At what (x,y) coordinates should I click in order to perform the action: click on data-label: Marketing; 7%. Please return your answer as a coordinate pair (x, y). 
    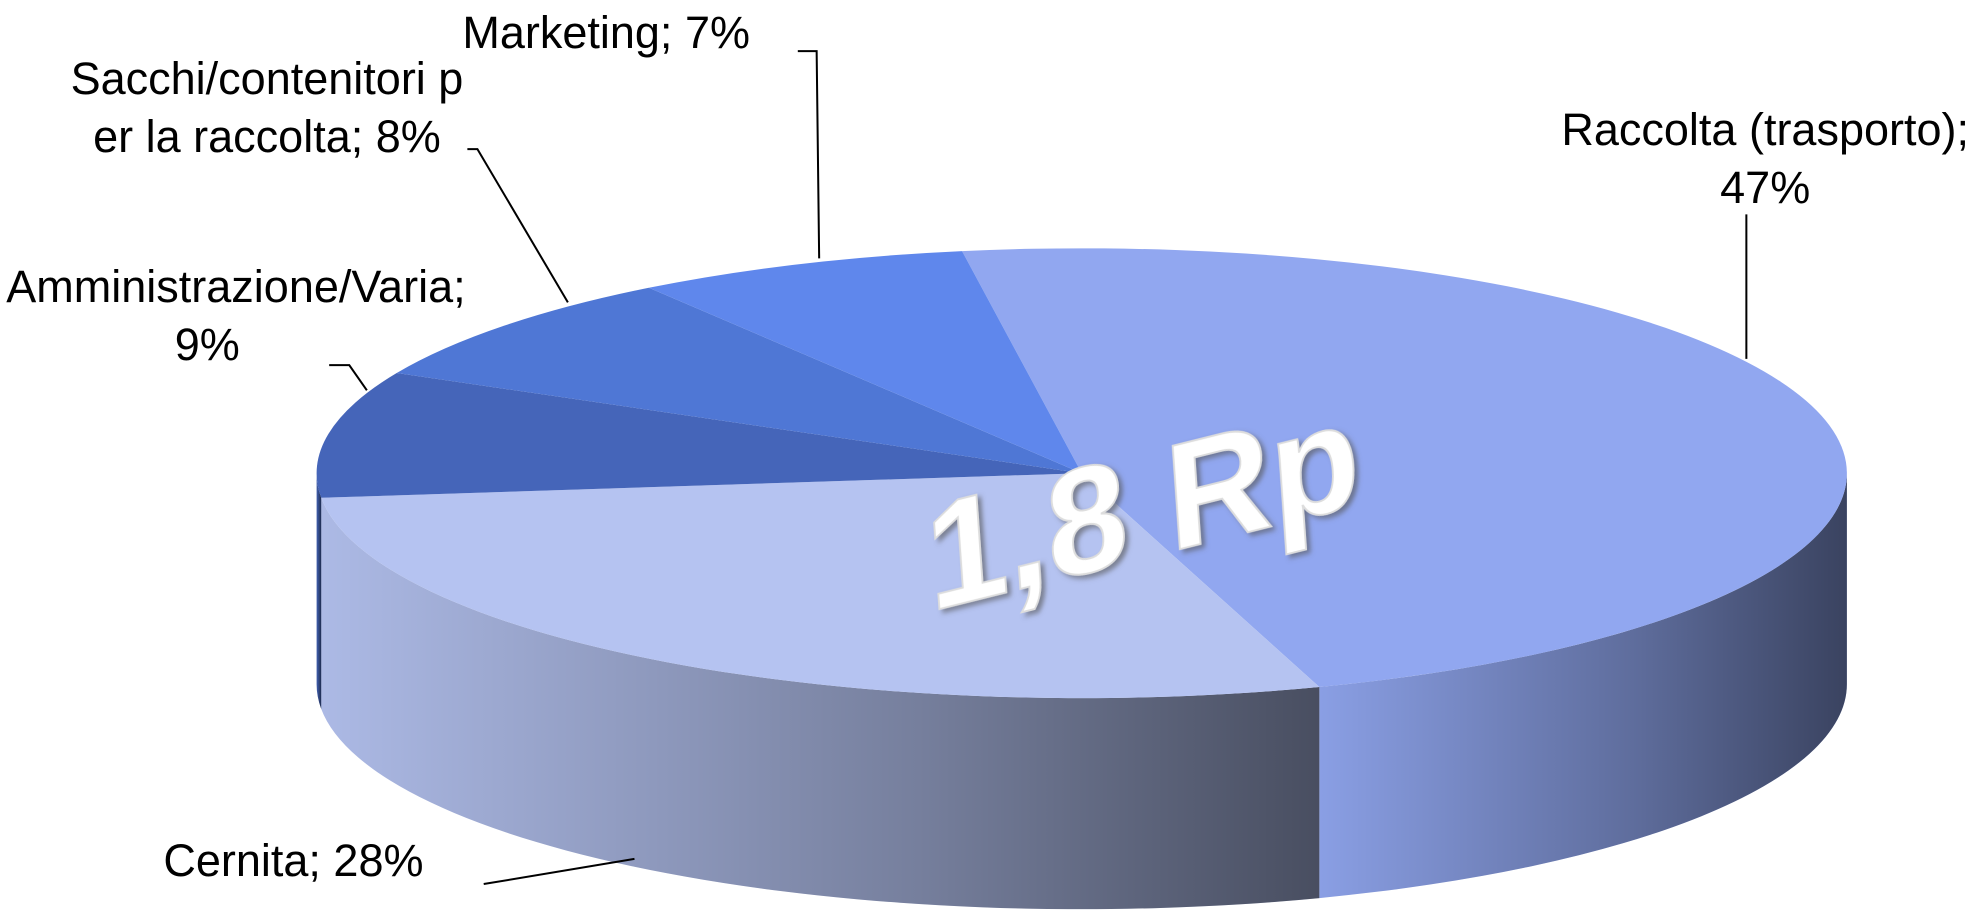
    Looking at the image, I should click on (638, 33).